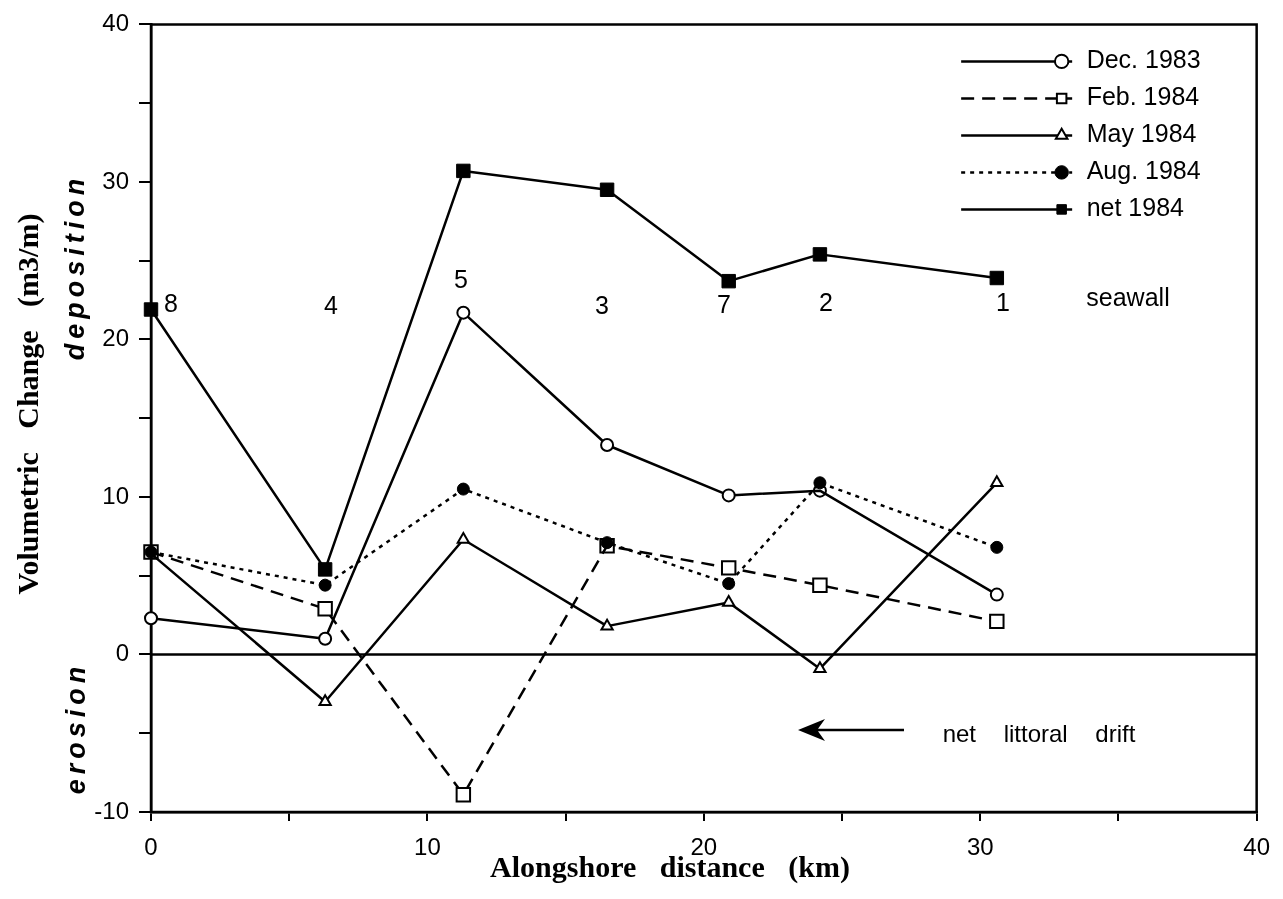 Image resolution: width=1283 pixels, height=899 pixels. Describe the element at coordinates (427, 847) in the screenshot. I see `x-tick-label: 10` at that location.